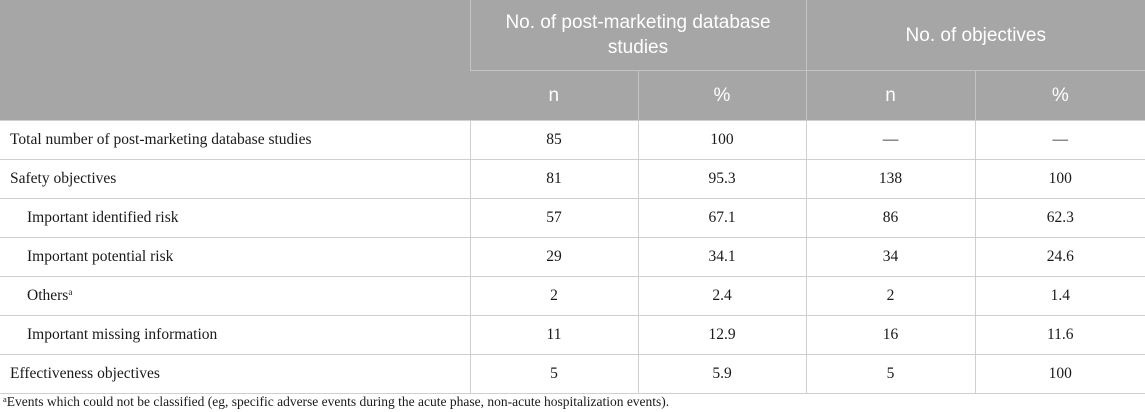 The image size is (1145, 412). I want to click on row-label: Othersa, so click(235, 296).